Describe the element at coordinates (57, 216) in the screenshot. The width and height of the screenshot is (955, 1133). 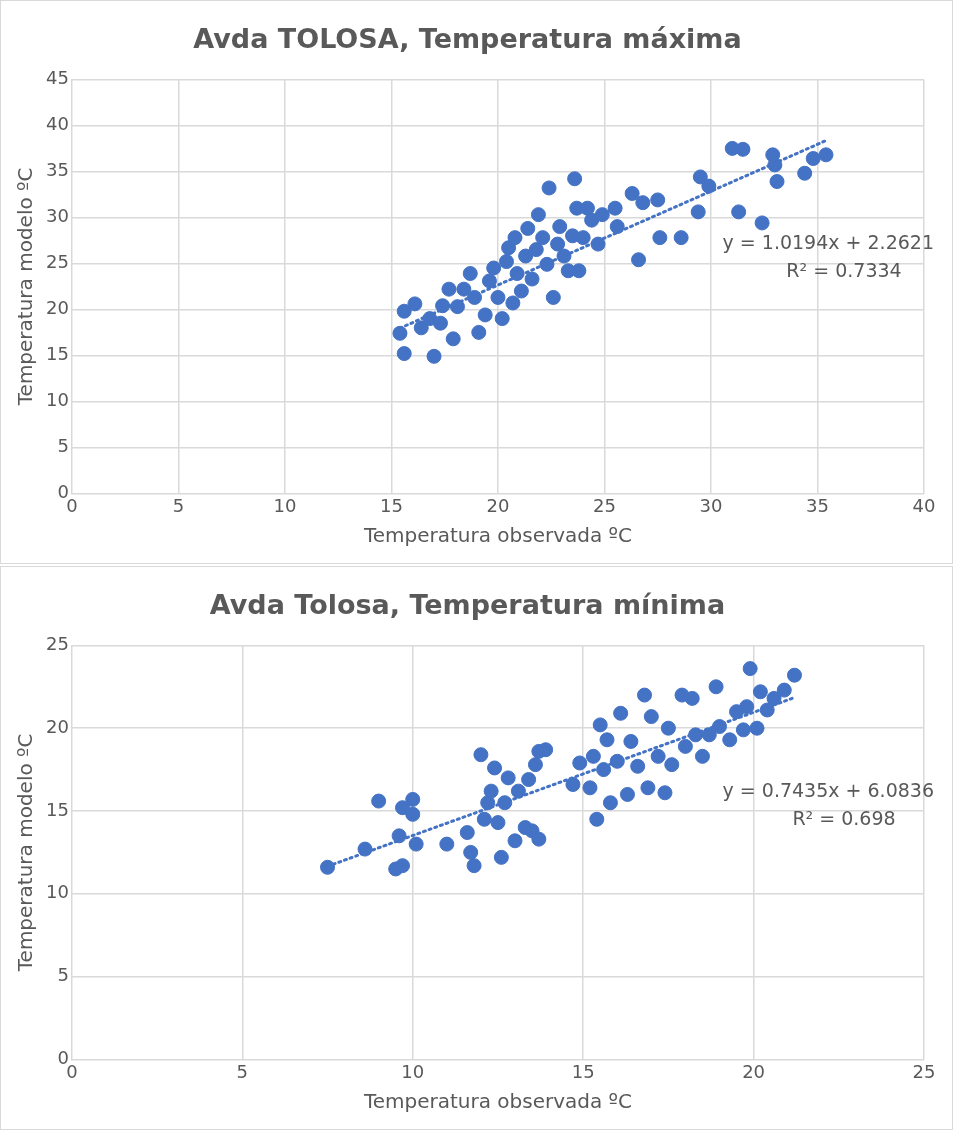
I see `y-tick-label: 30` at that location.